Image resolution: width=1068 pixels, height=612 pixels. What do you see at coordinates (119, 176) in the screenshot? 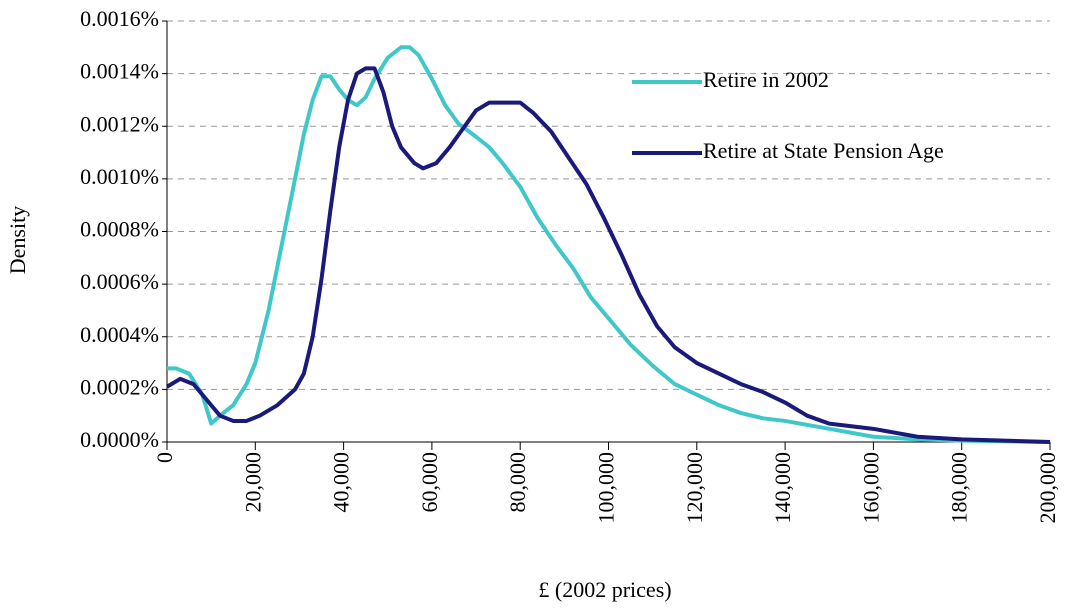
I see `y-tick-label: 0.0010%` at bounding box center [119, 176].